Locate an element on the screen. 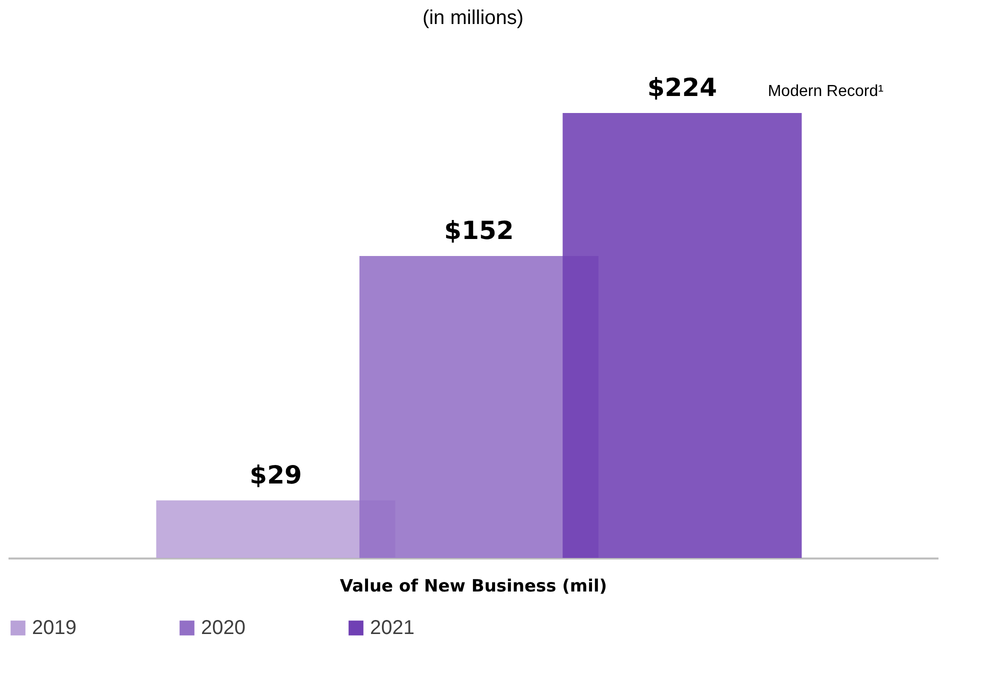  legend-label: 2020 is located at coordinates (223, 628).